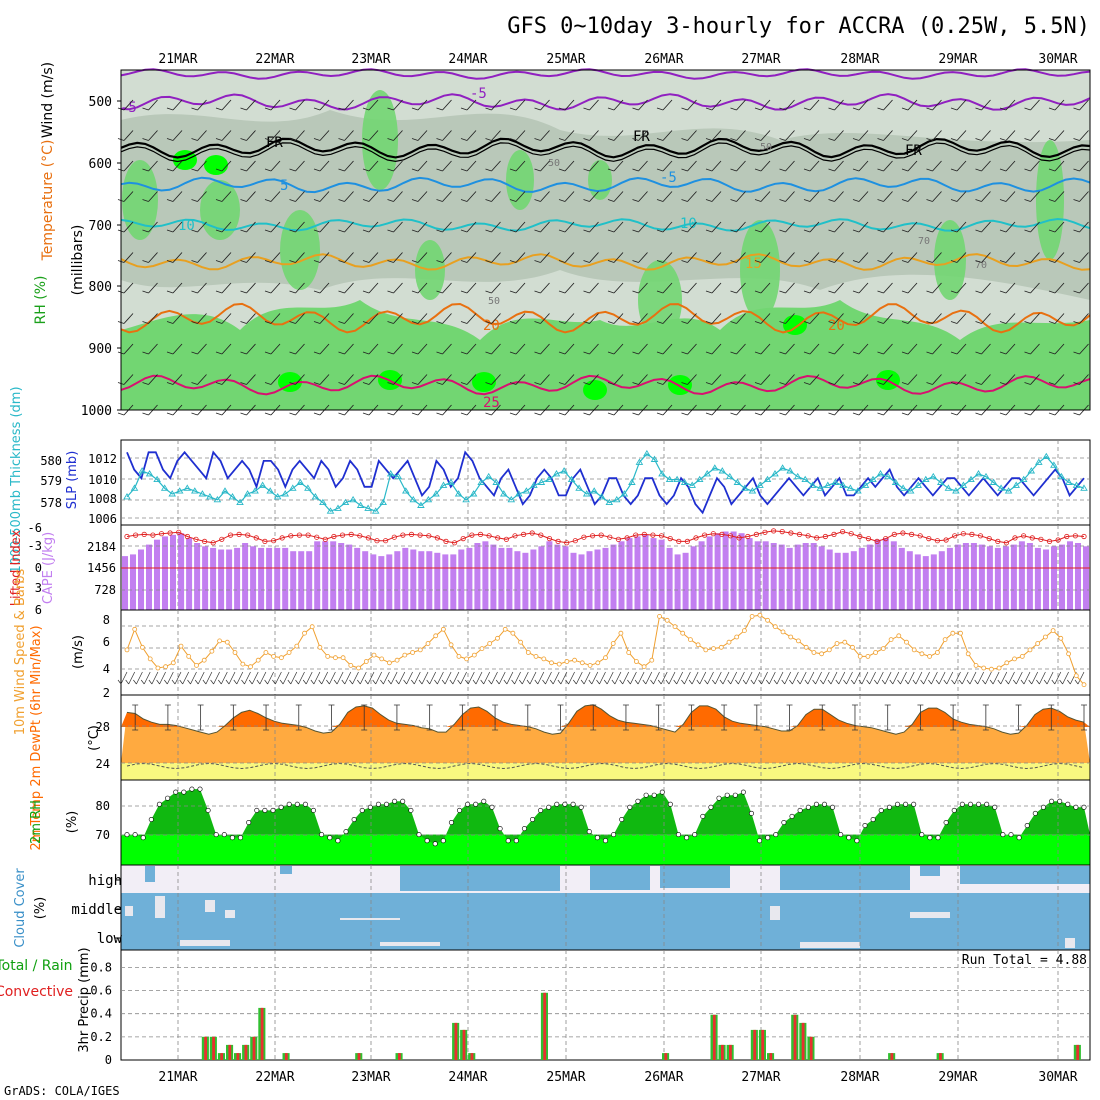 Image resolution: width=1100 pixels, height=1100 pixels. What do you see at coordinates (51, 503) in the screenshot?
I see `thickness-tick: 578` at bounding box center [51, 503].